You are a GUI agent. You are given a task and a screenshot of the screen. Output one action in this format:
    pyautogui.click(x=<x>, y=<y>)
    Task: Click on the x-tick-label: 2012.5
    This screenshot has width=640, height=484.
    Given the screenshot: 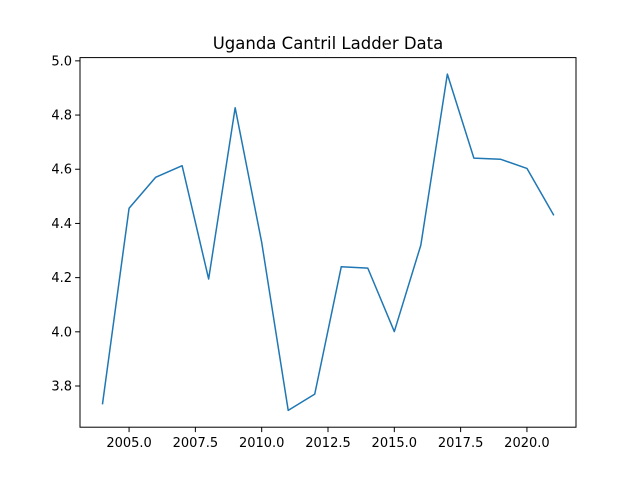 What is the action you would take?
    pyautogui.click(x=328, y=443)
    